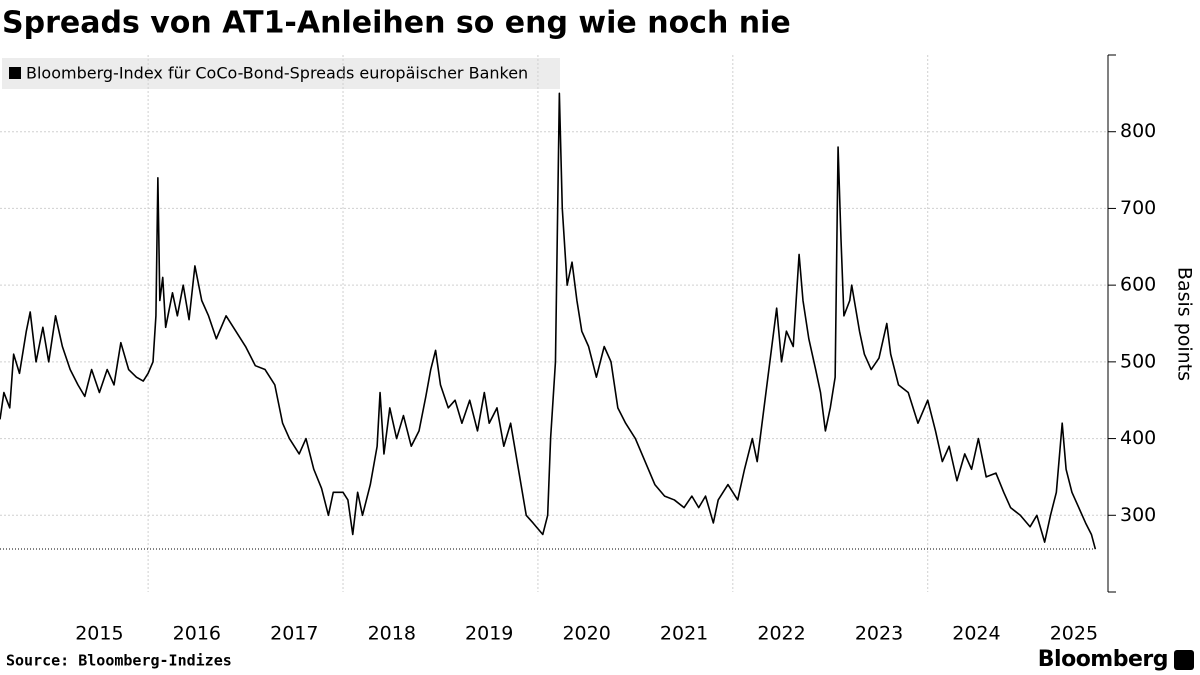 This screenshot has width=1200, height=675. Describe the element at coordinates (1138, 515) in the screenshot. I see `y-tick-label: 300` at that location.